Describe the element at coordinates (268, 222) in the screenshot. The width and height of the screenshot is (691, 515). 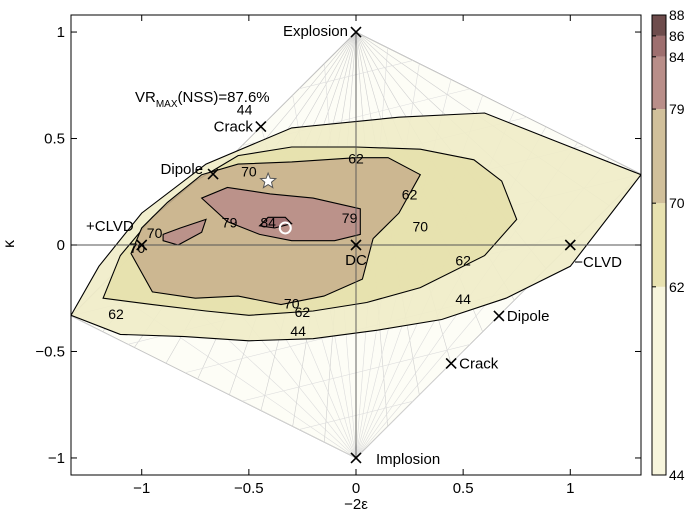
I see `contour-label: 84` at that location.